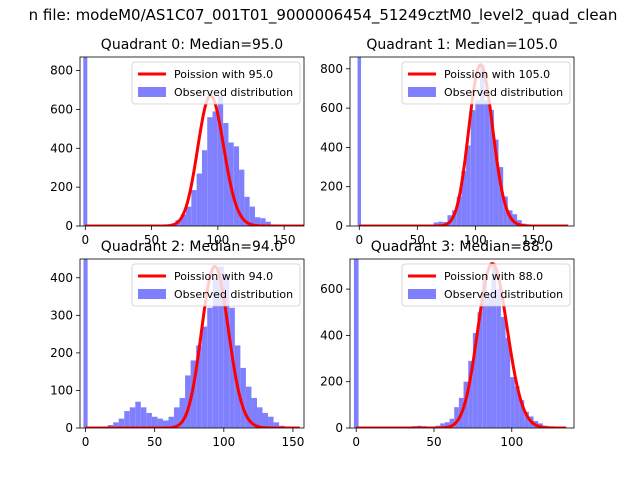  Describe the element at coordinates (192, 247) in the screenshot. I see `subplot-title: Quadrant 2: Median=94.0` at that location.